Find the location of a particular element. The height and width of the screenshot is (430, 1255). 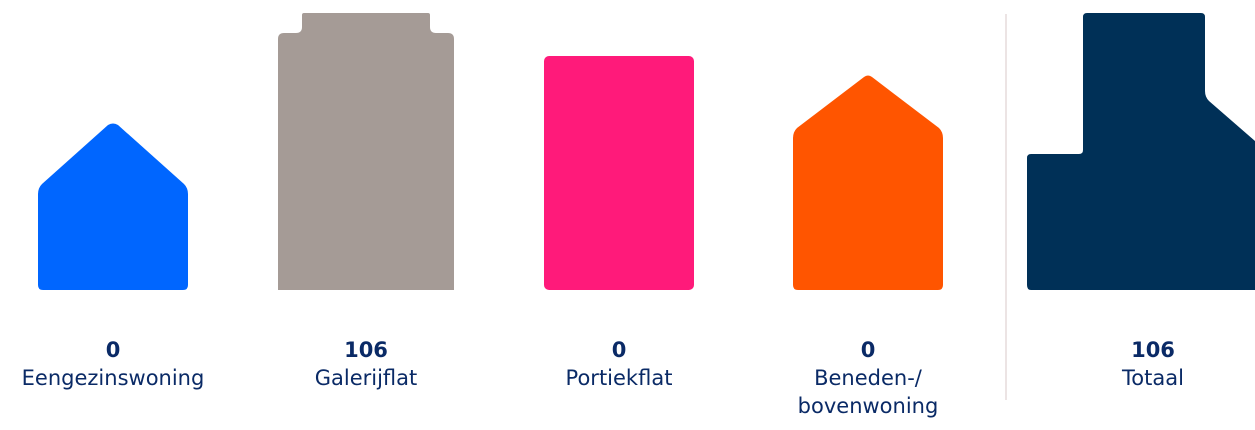

label-beneden-bovenwoning: Beneden-/ bovenwoning is located at coordinates (868, 392).